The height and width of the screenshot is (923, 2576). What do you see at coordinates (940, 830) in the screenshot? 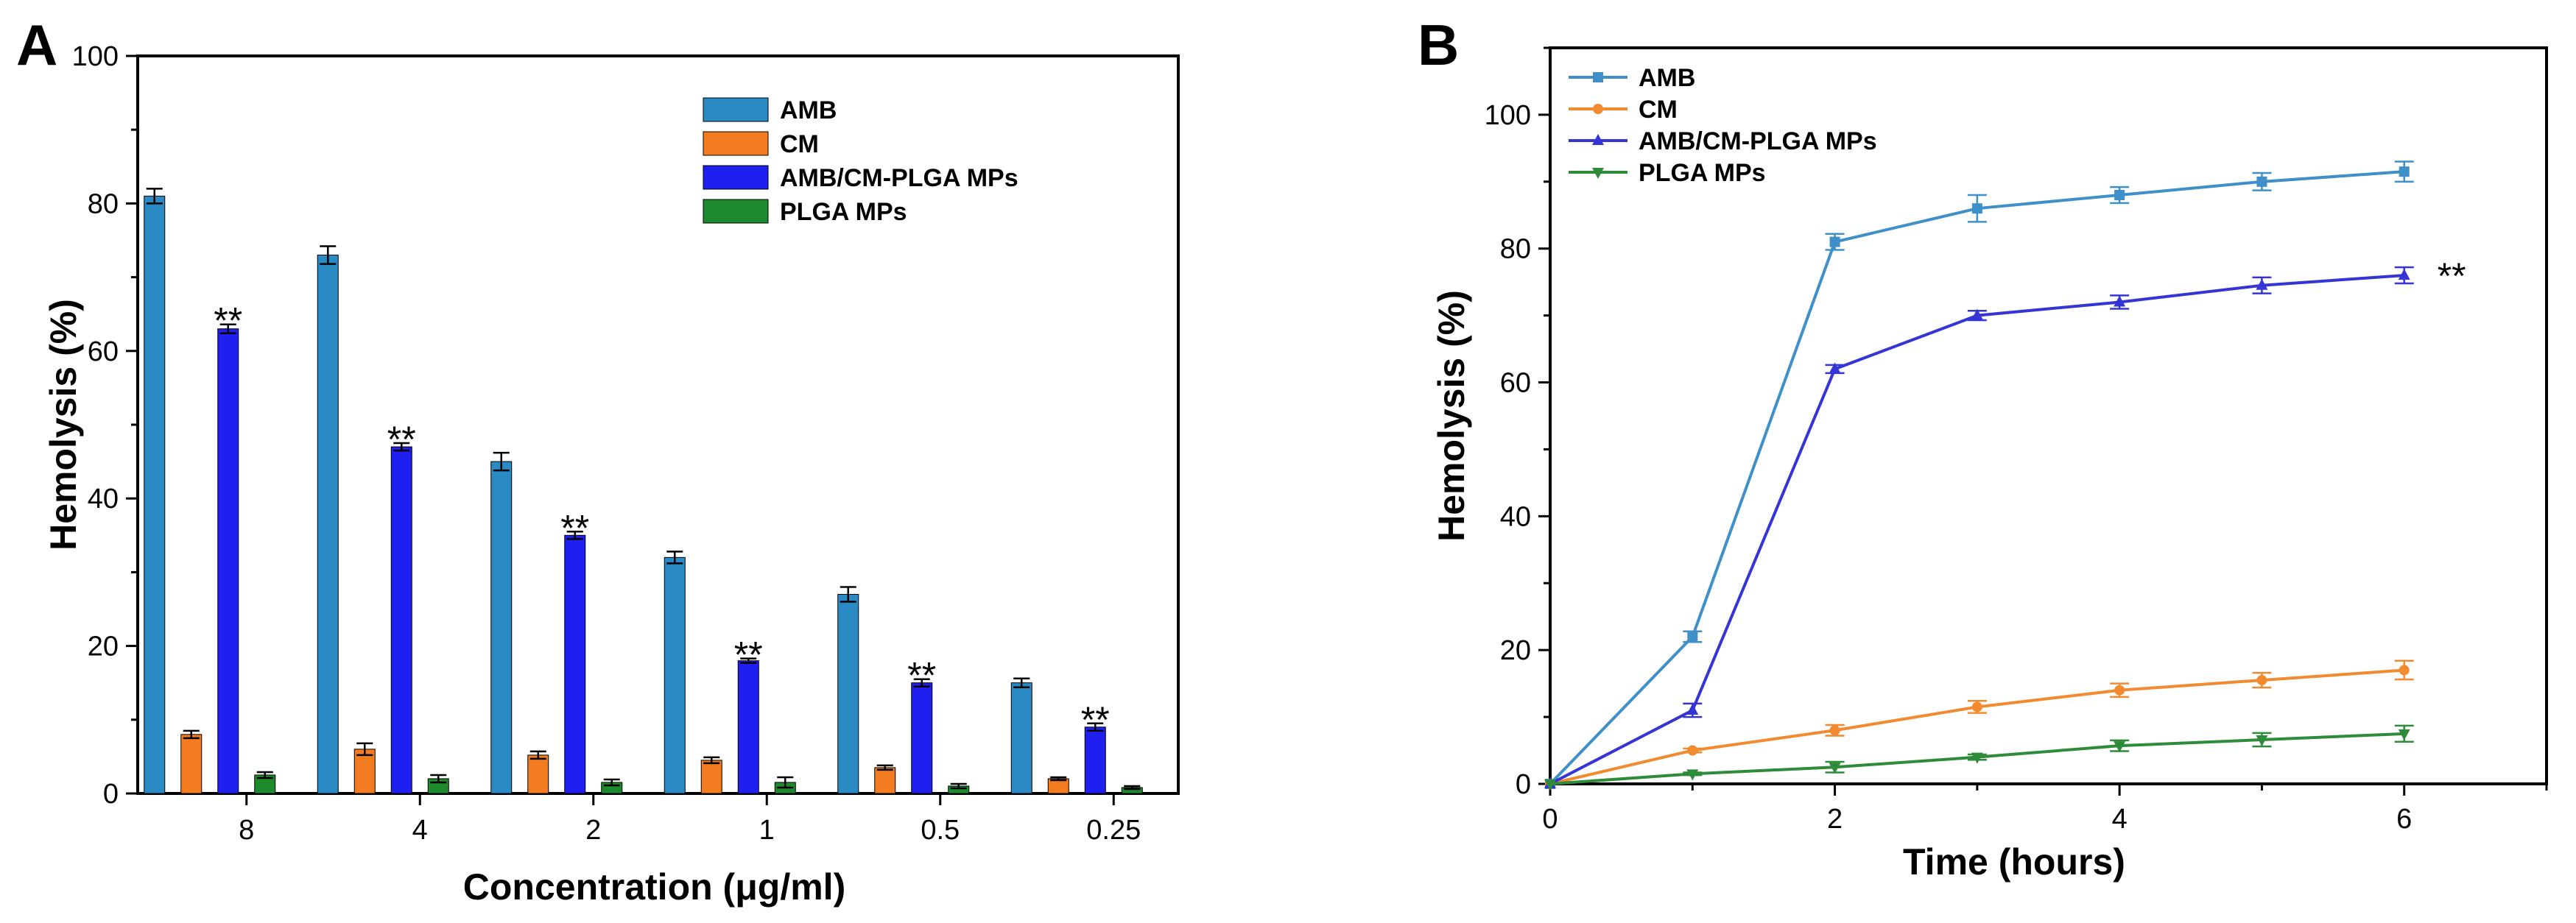
I see `x-tick-label-a: 0.5` at bounding box center [940, 830].